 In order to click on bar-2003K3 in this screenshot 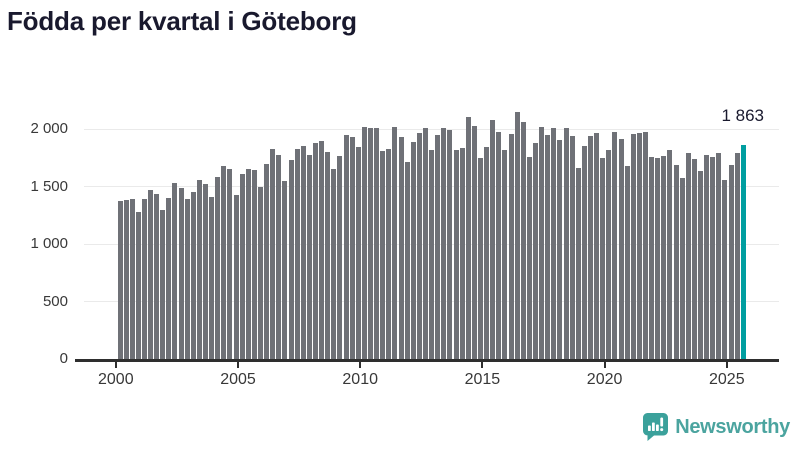, I will do `click(206, 271)`.